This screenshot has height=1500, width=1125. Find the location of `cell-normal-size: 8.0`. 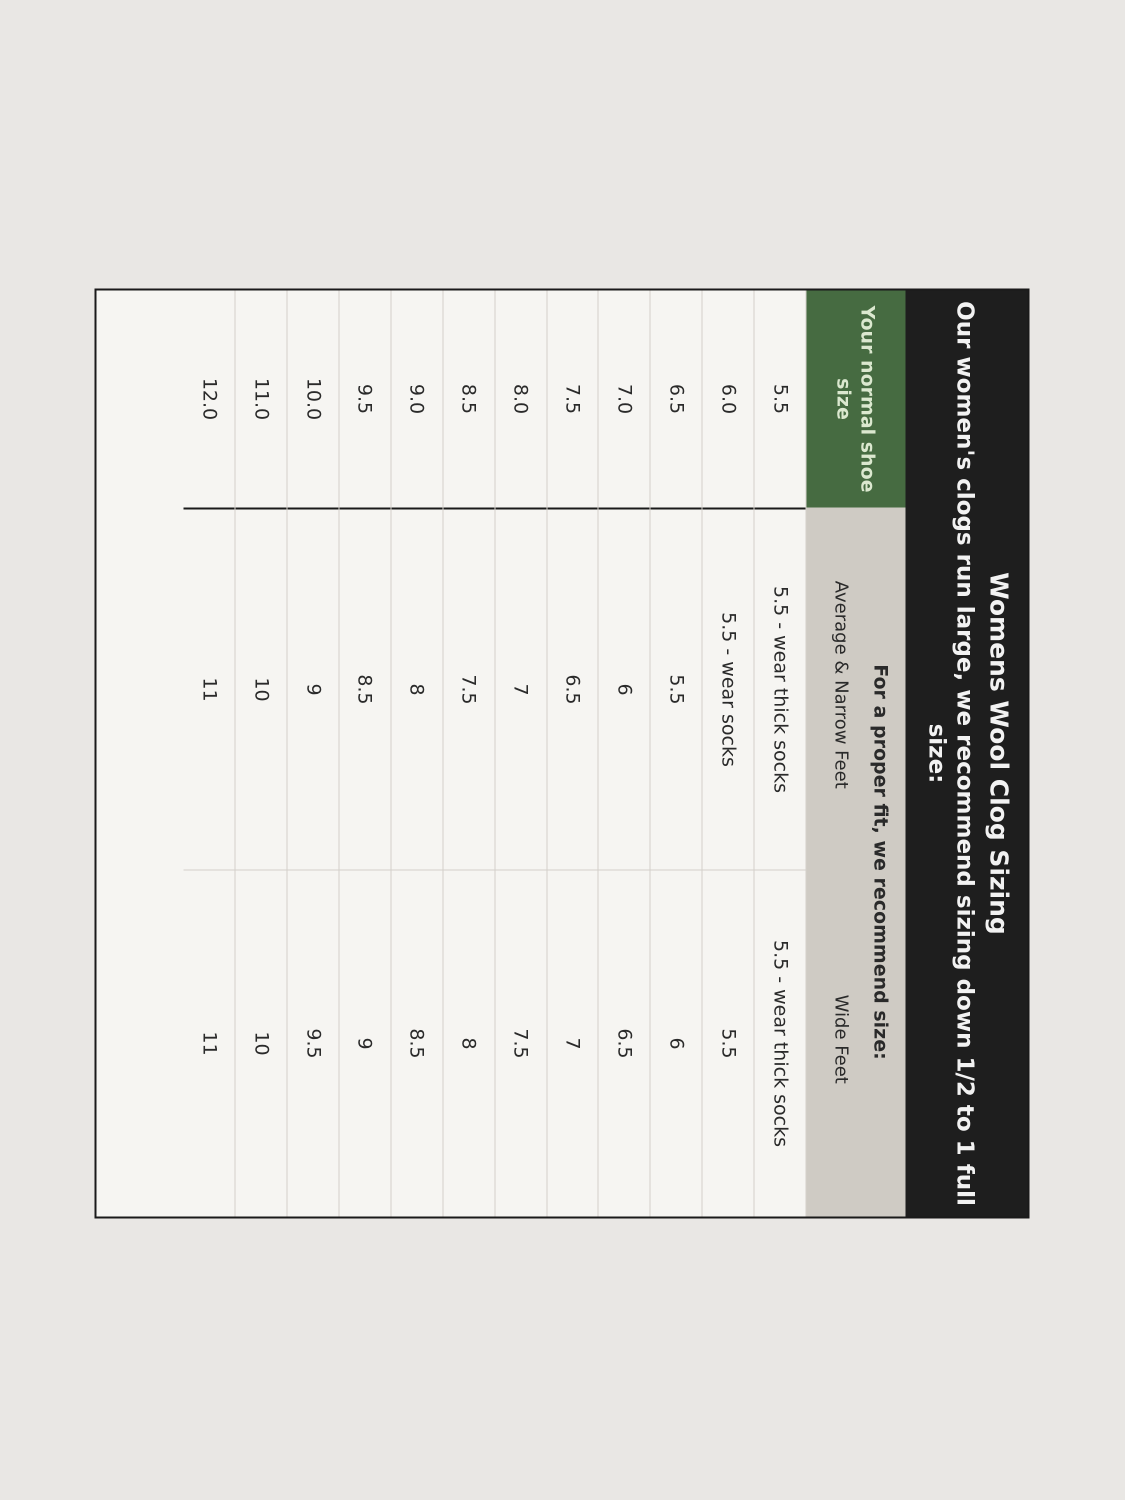

cell-normal-size: 8.0 is located at coordinates (521, 400).